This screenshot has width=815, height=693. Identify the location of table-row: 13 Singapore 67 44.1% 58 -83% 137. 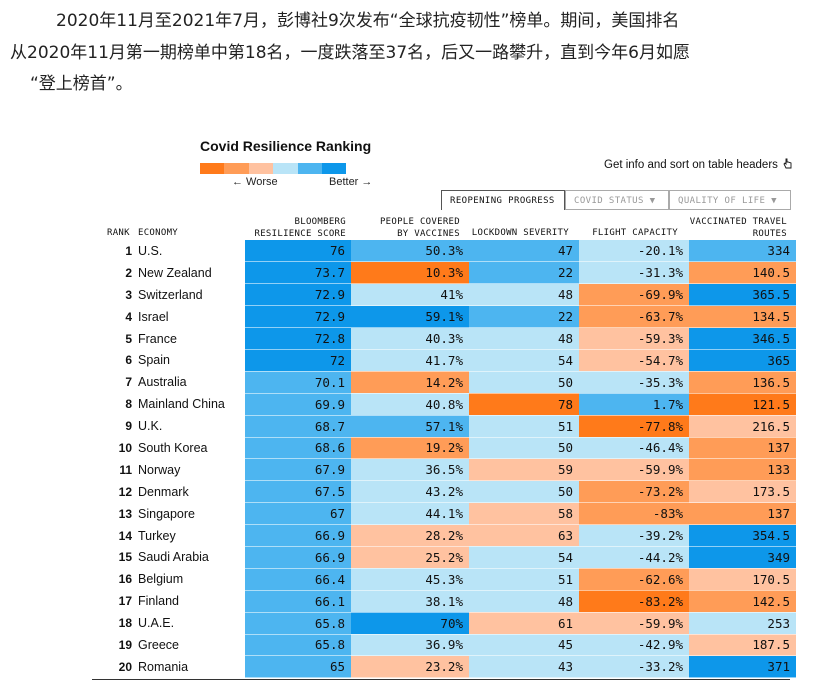
(444, 514).